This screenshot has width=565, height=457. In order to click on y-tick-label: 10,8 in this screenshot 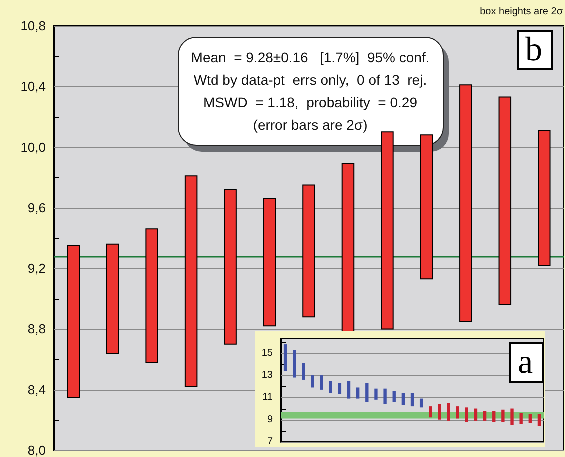, I will do `click(33, 26)`.